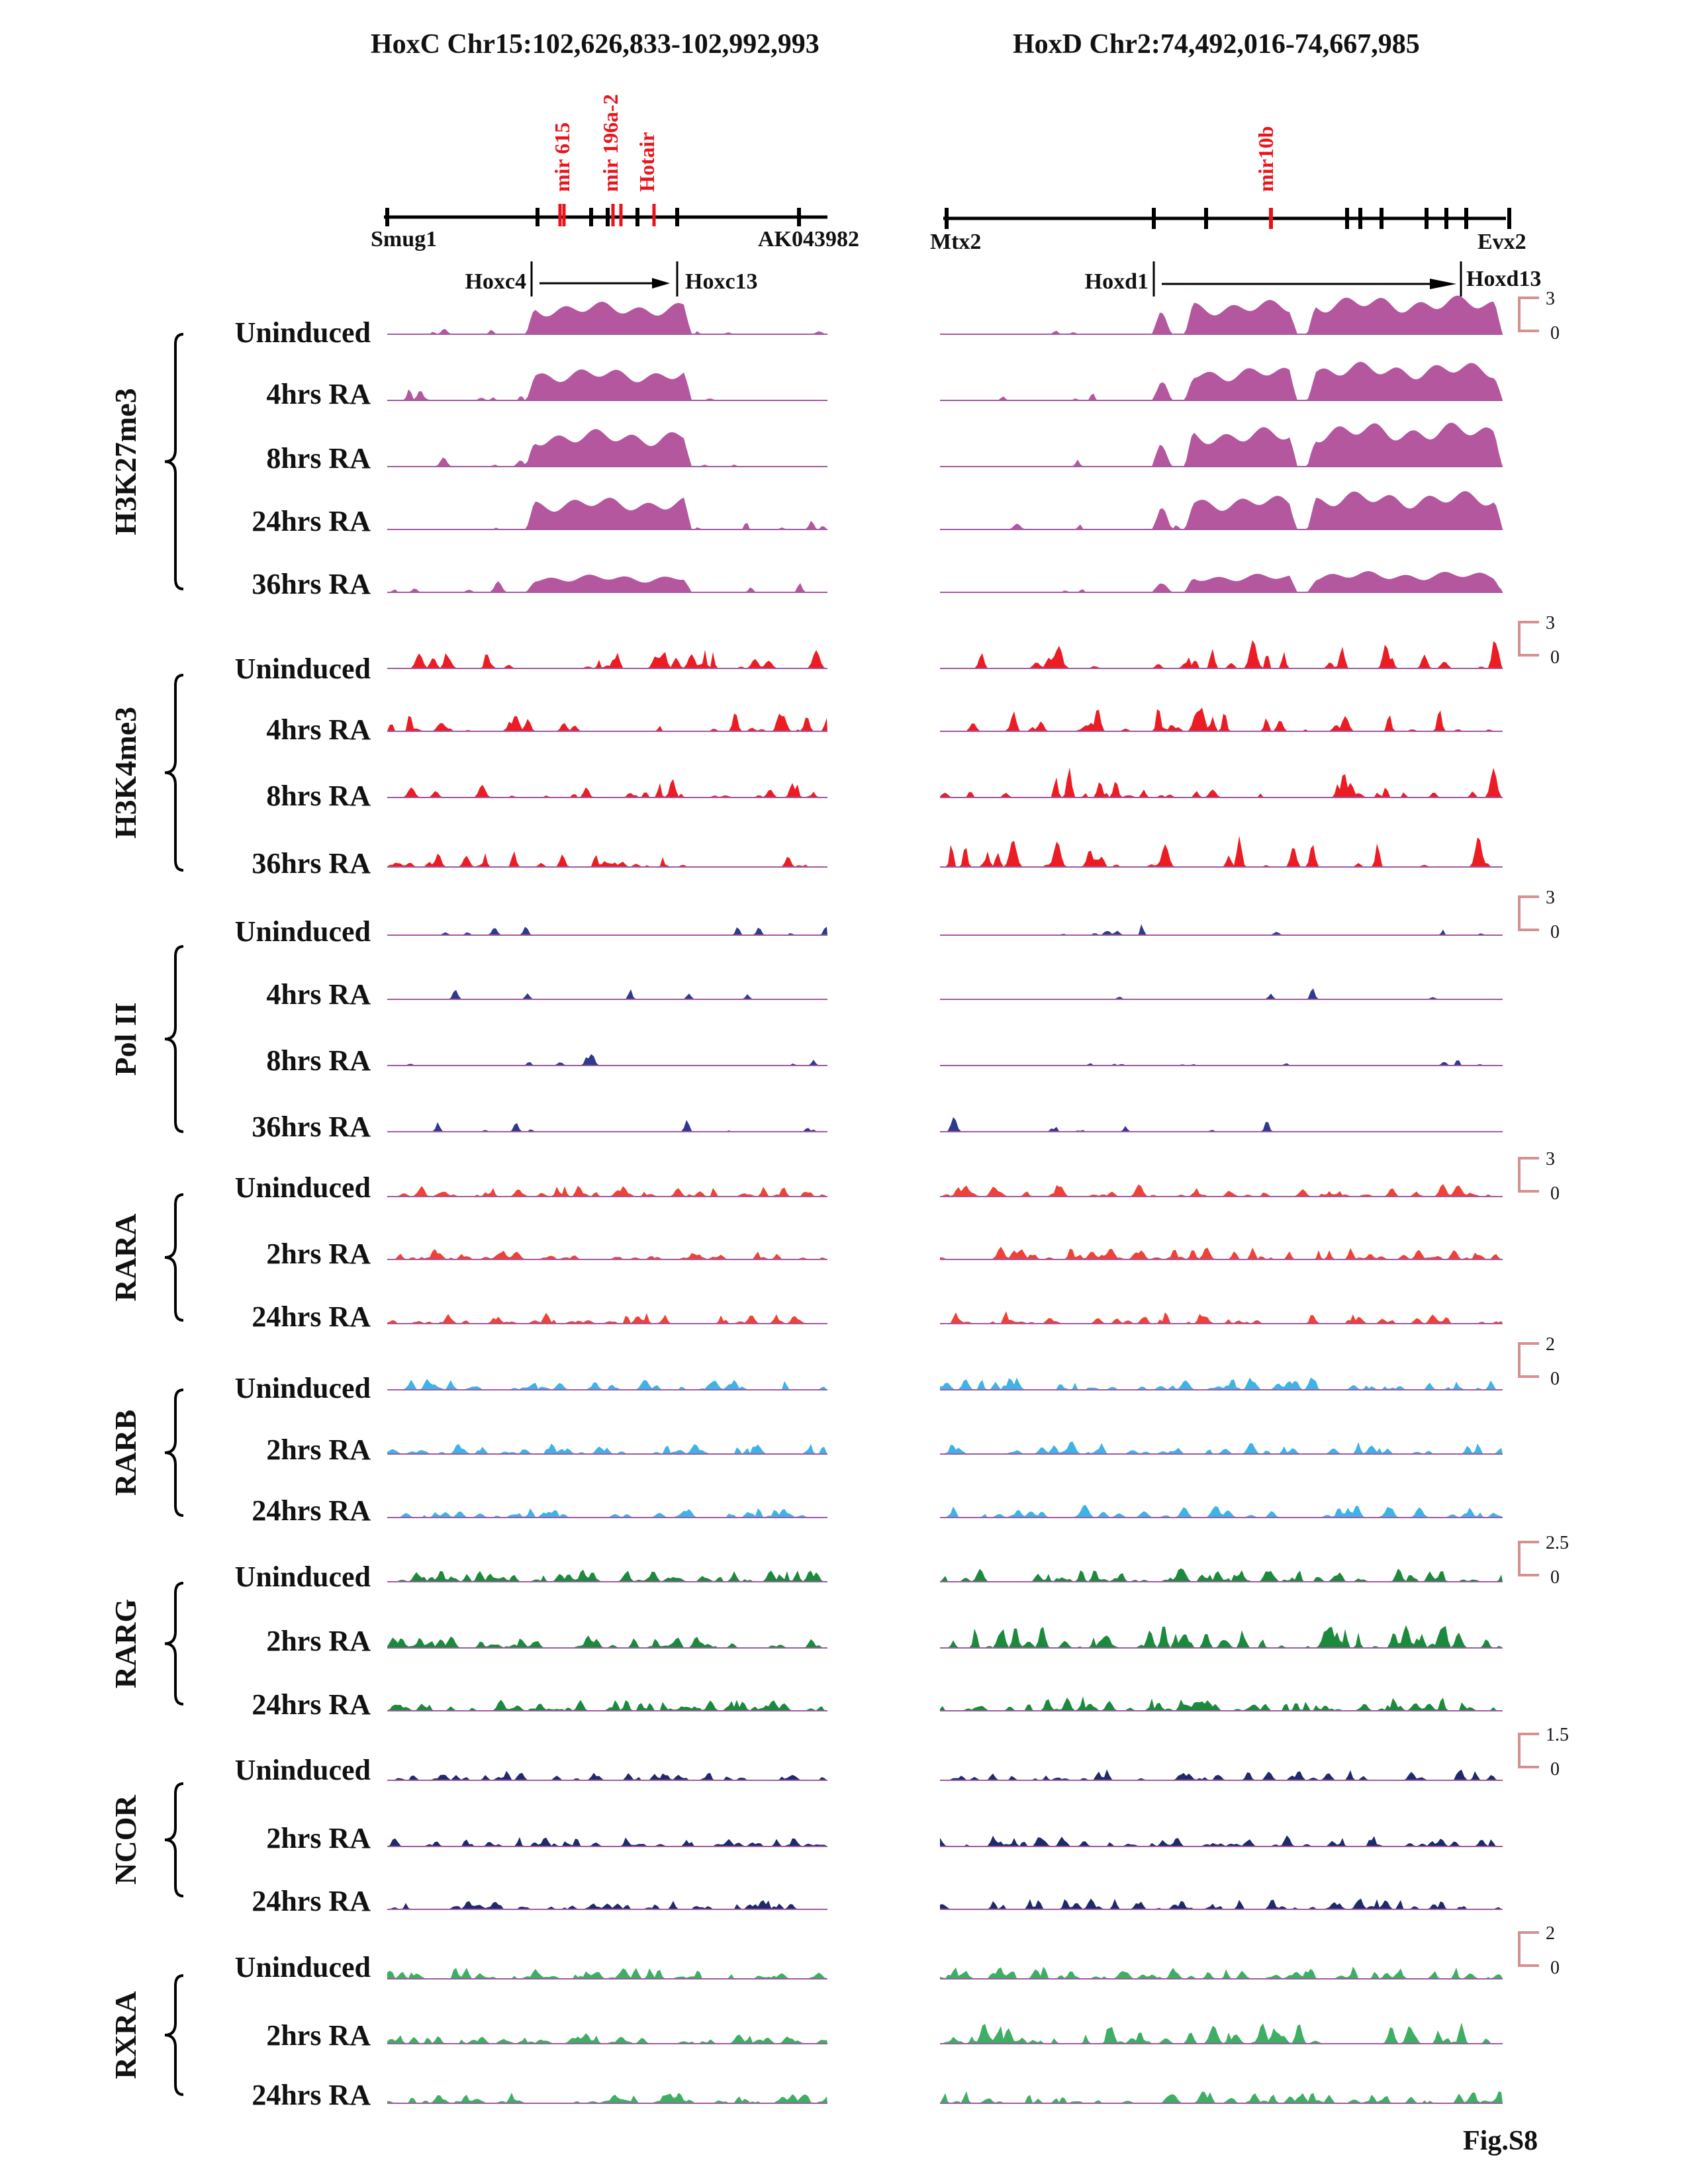 This screenshot has width=1688, height=2184. I want to click on group-label: H3K4me3, so click(125, 773).